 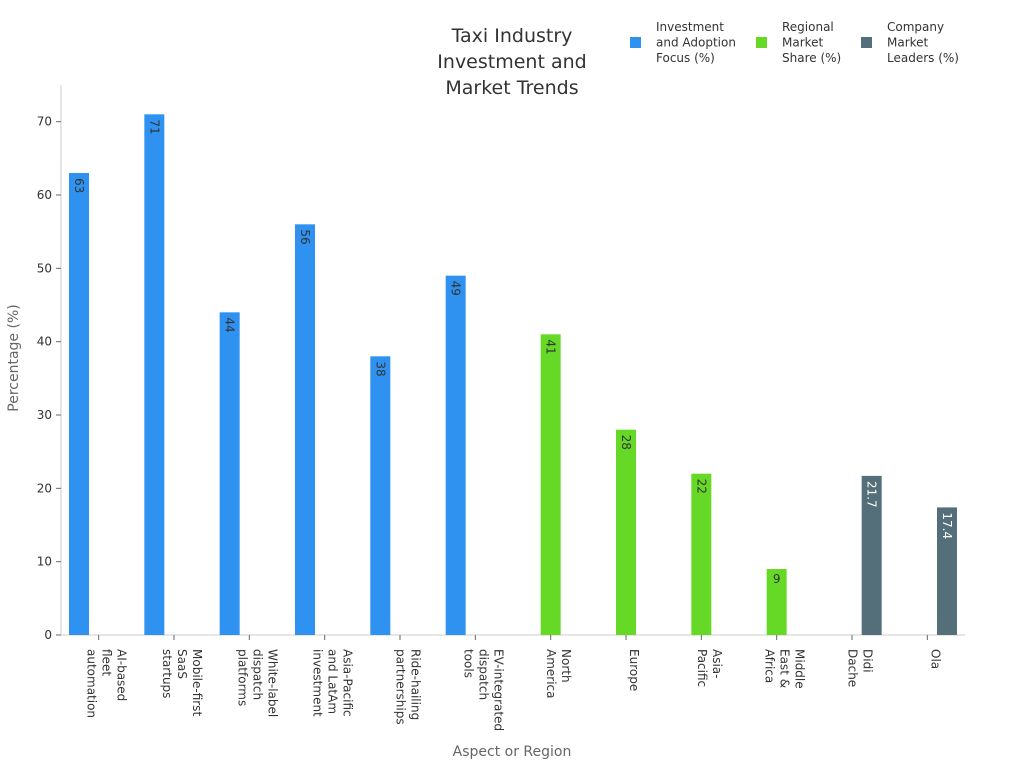 What do you see at coordinates (872, 494) in the screenshot?
I see `bar-value-label: 21.7` at bounding box center [872, 494].